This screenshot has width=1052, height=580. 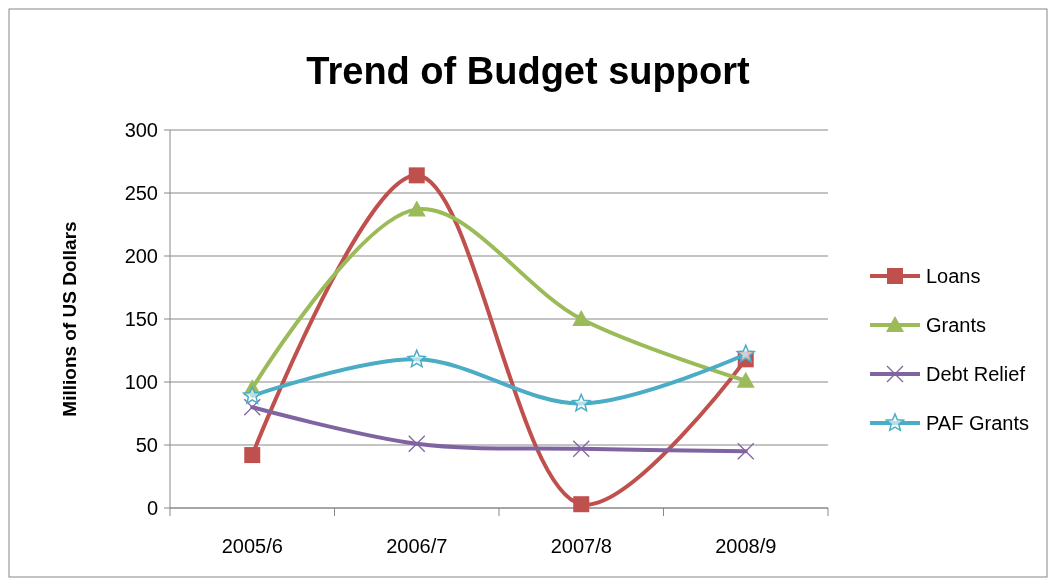 I want to click on y-tick-label: 200, so click(x=141, y=256).